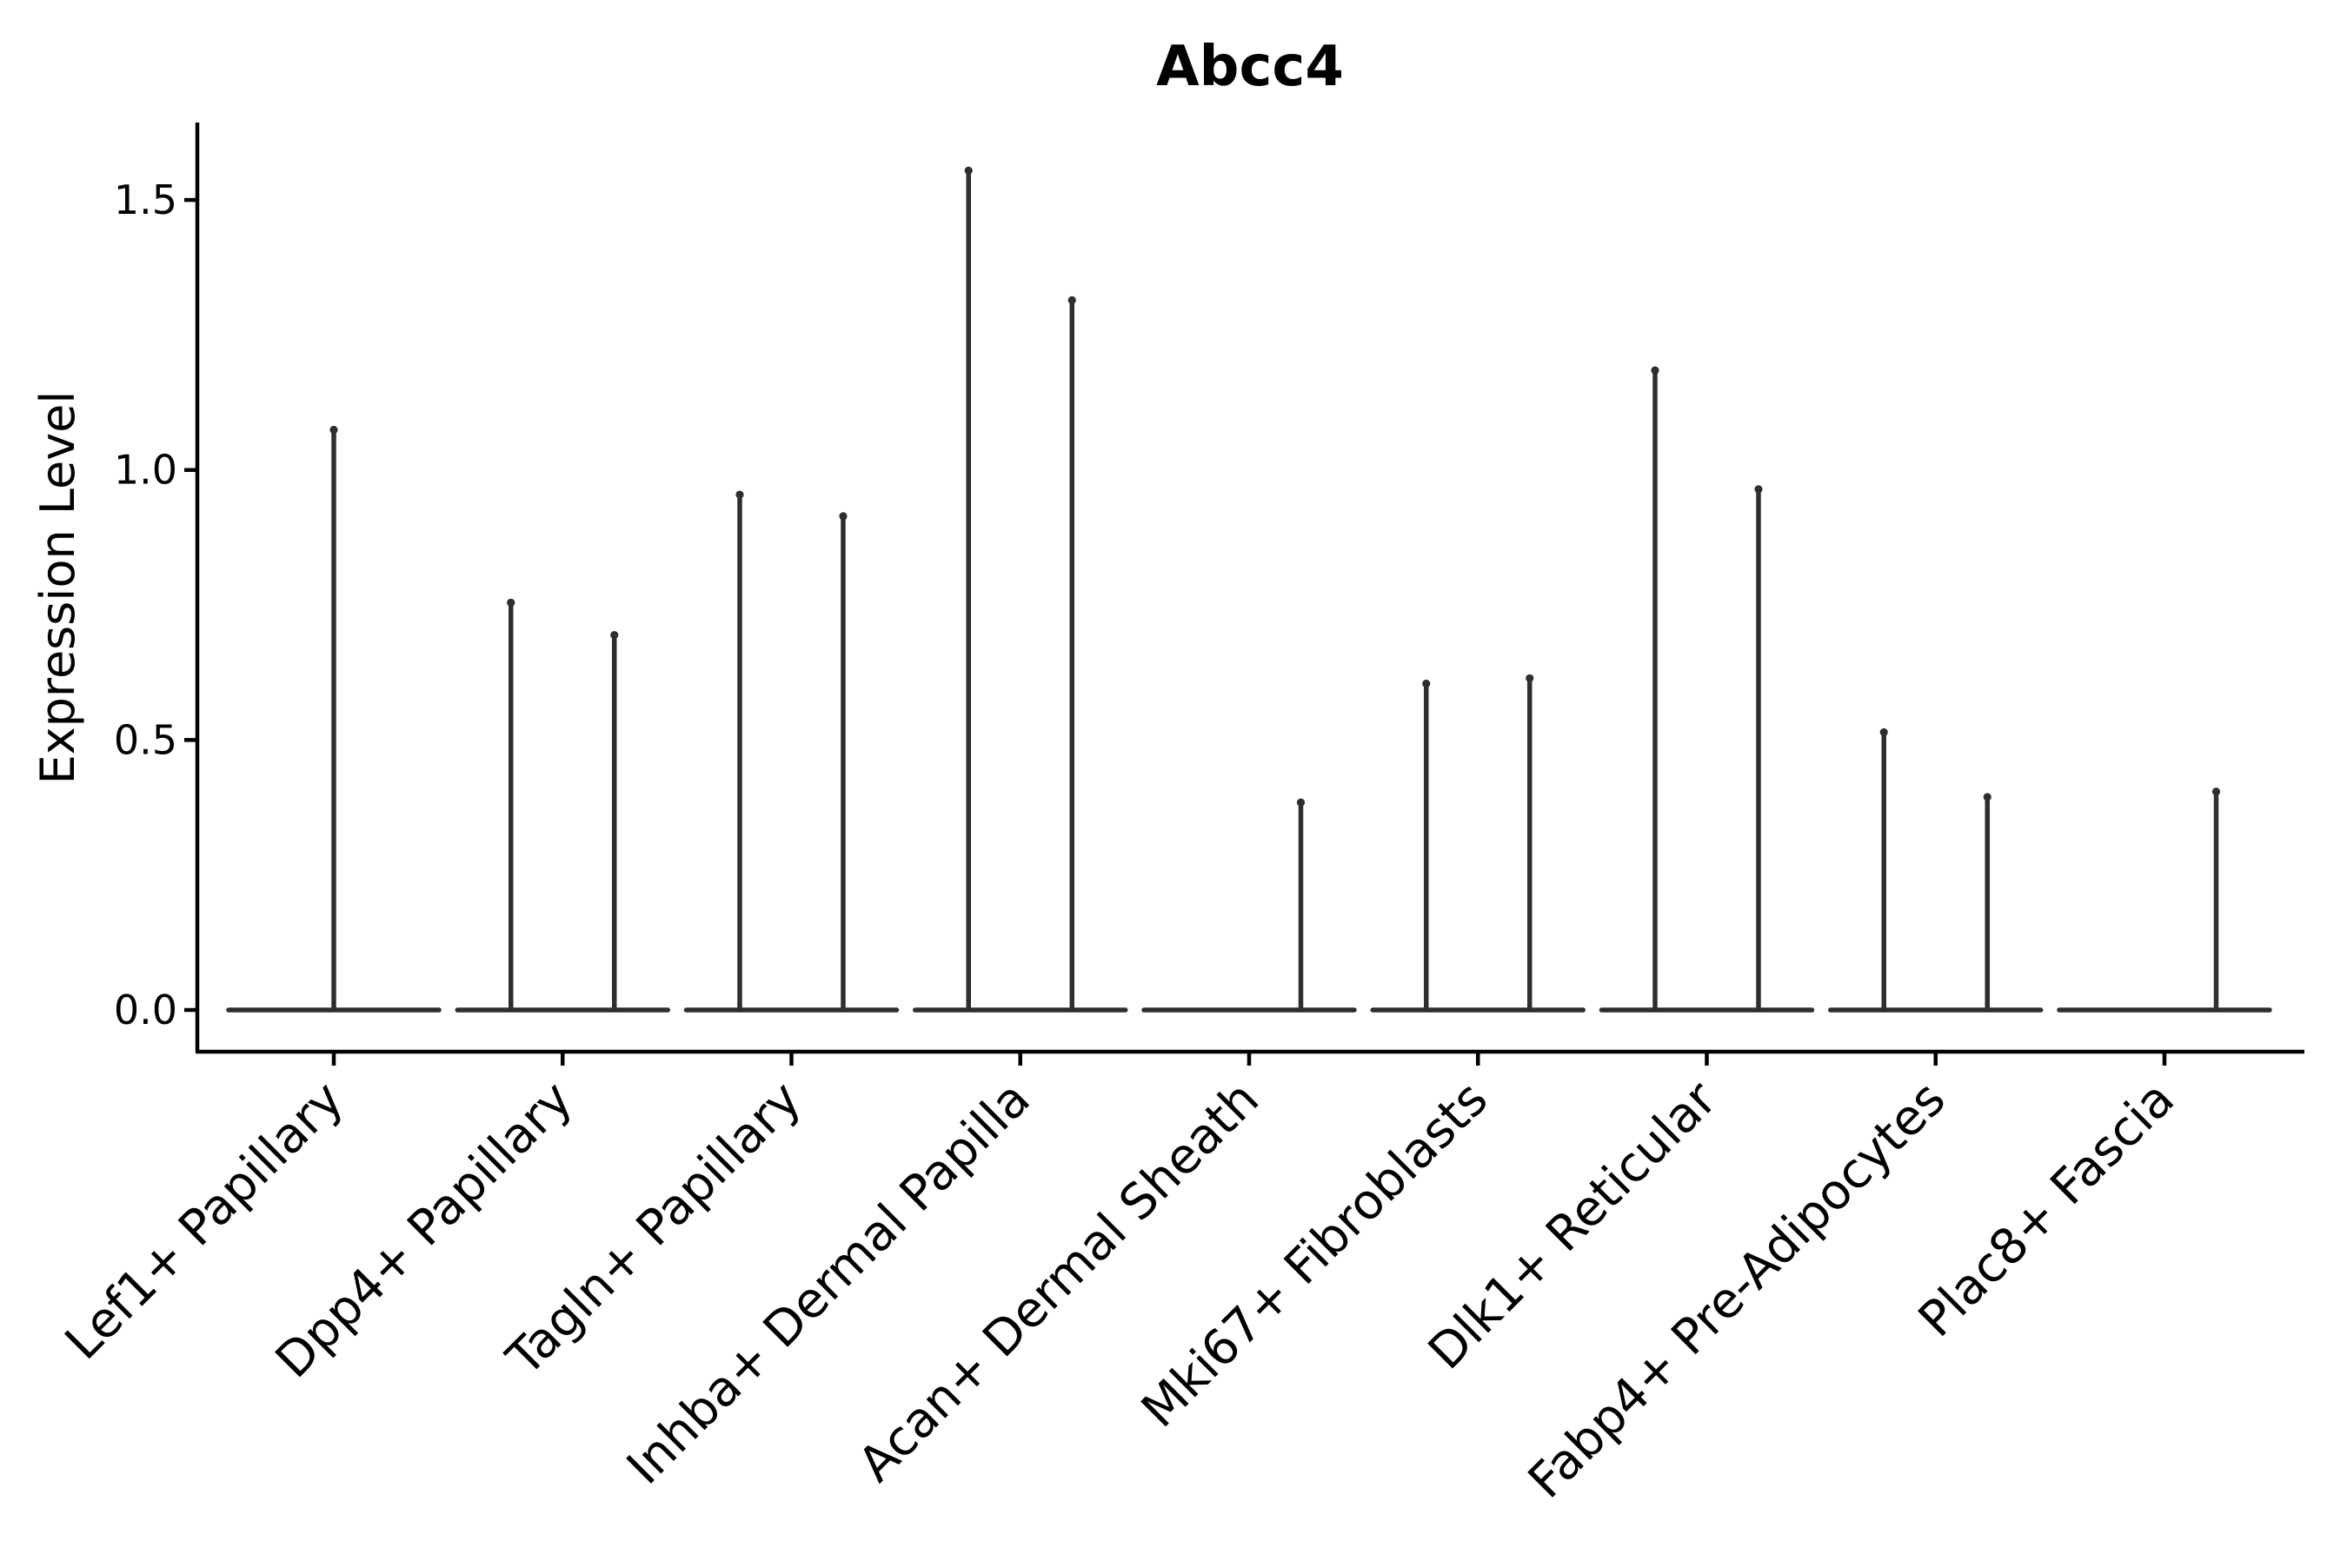 The width and height of the screenshot is (2347, 1568). Describe the element at coordinates (145, 739) in the screenshot. I see `y-tick-label: 0.5` at that location.